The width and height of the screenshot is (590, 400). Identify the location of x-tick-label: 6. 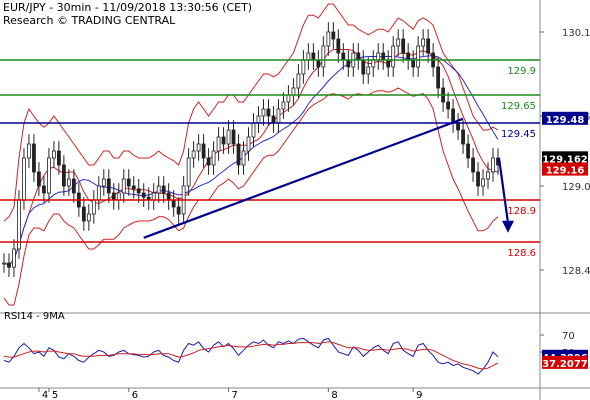
(135, 395).